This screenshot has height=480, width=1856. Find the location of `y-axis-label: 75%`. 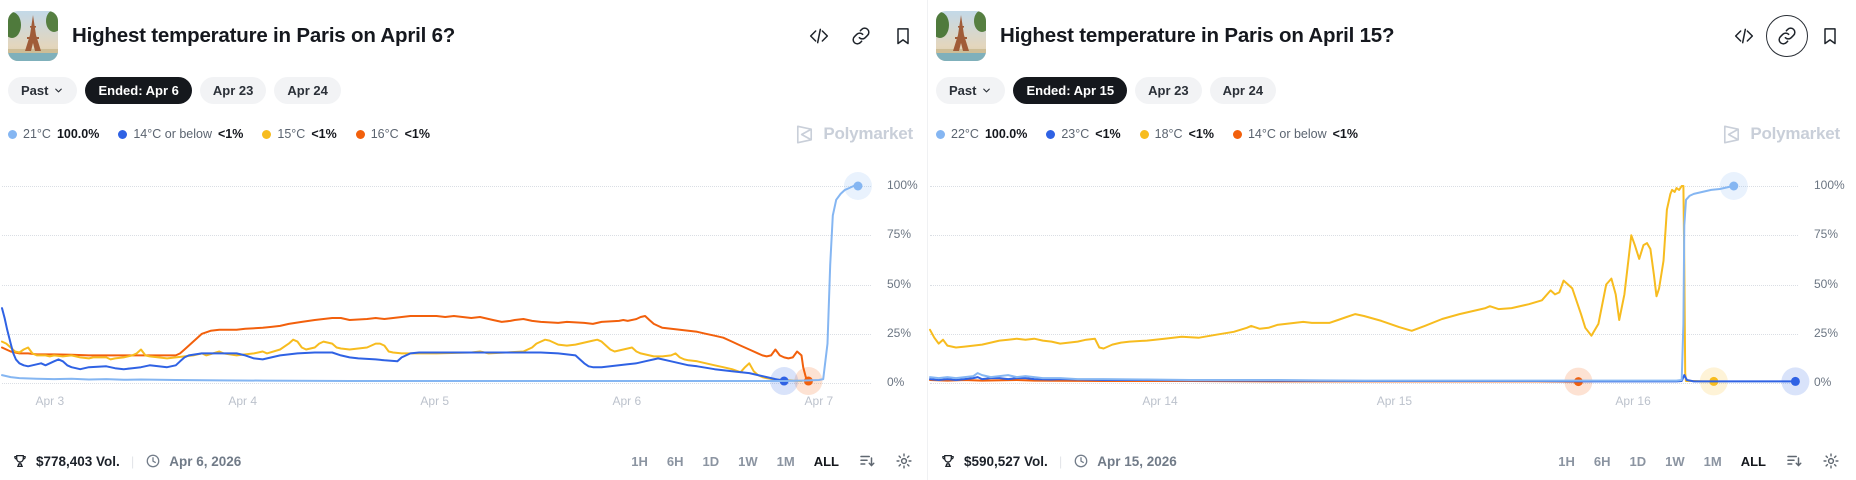

y-axis-label: 75% is located at coordinates (1826, 234).